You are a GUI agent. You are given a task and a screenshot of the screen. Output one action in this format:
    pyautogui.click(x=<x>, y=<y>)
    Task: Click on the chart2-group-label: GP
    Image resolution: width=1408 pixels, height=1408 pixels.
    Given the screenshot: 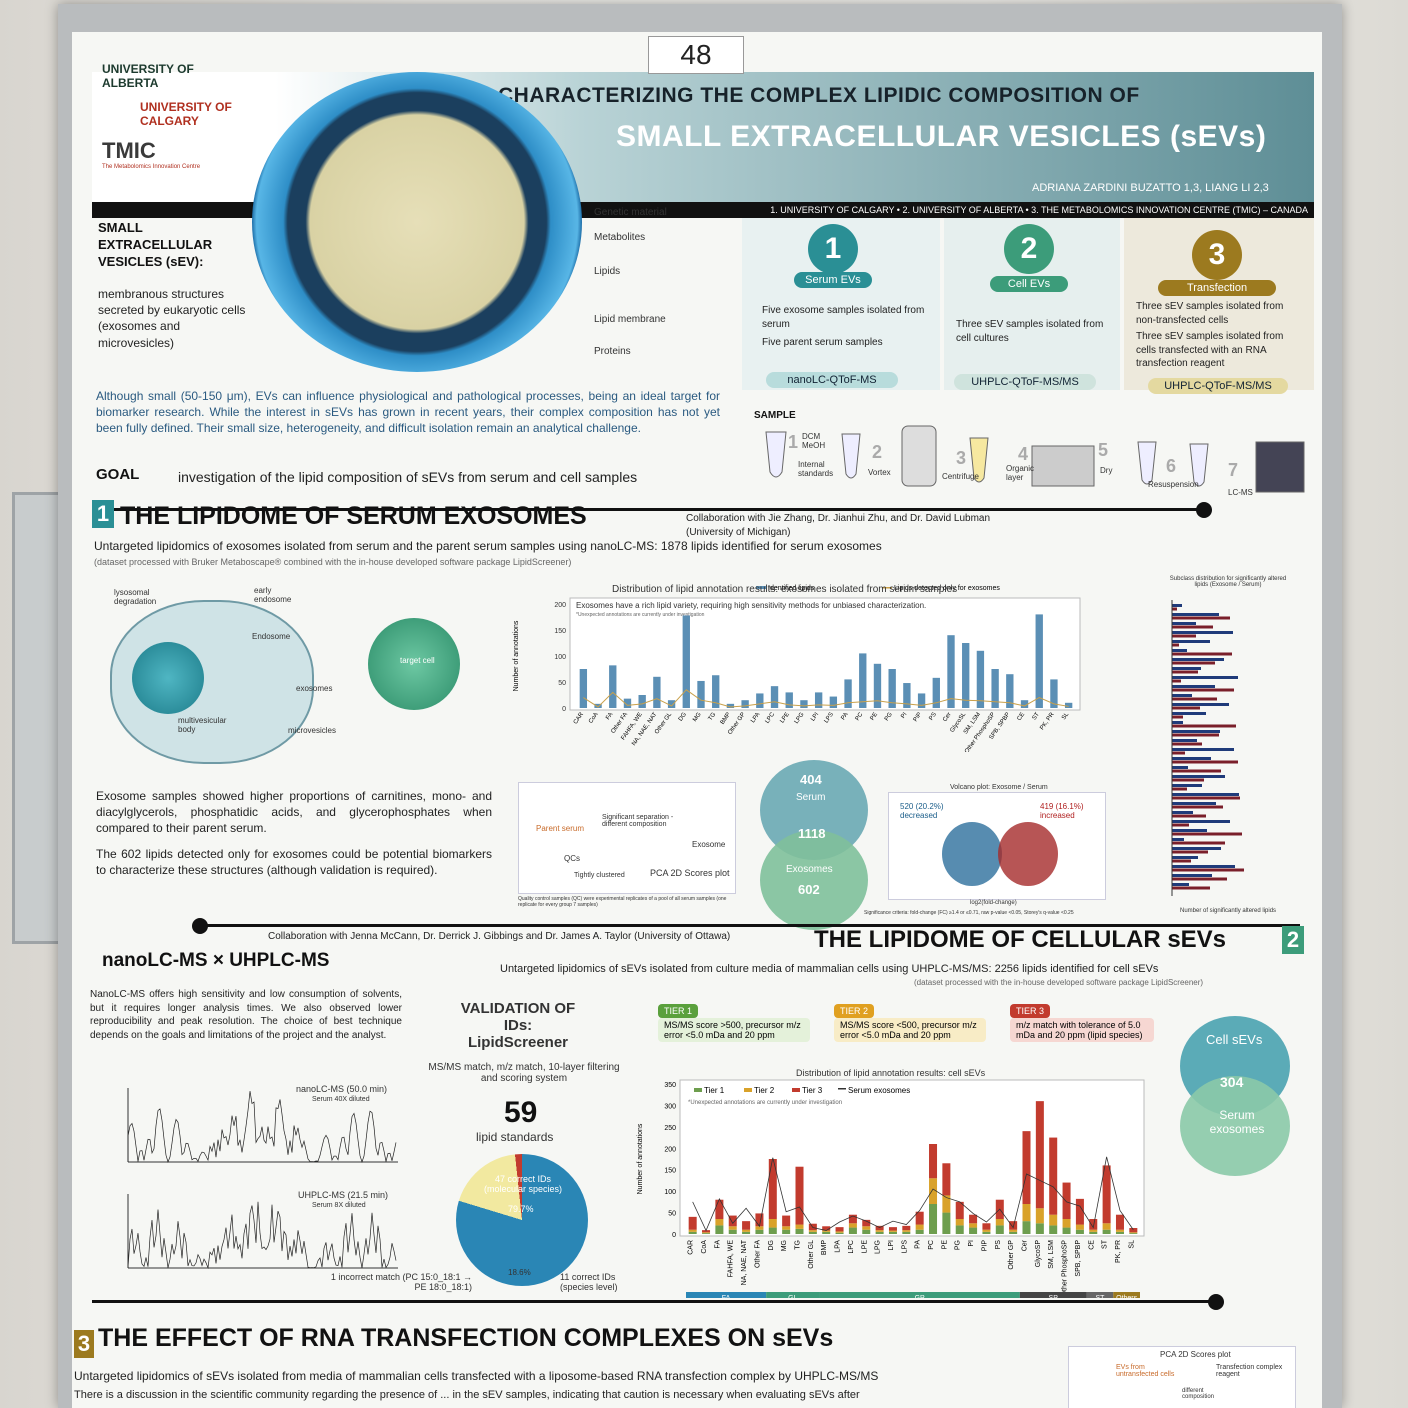 What is the action you would take?
    pyautogui.click(x=920, y=1296)
    